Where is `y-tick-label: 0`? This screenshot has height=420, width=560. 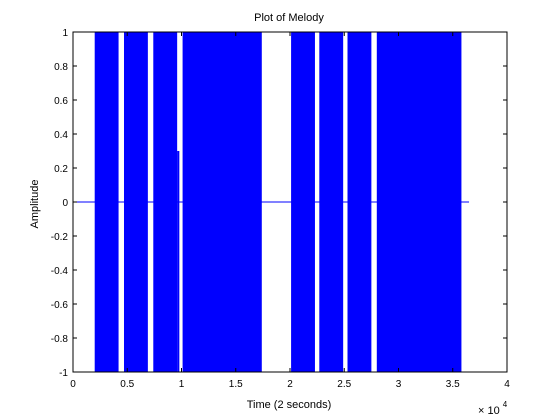
y-tick-label: 0 is located at coordinates (65, 203).